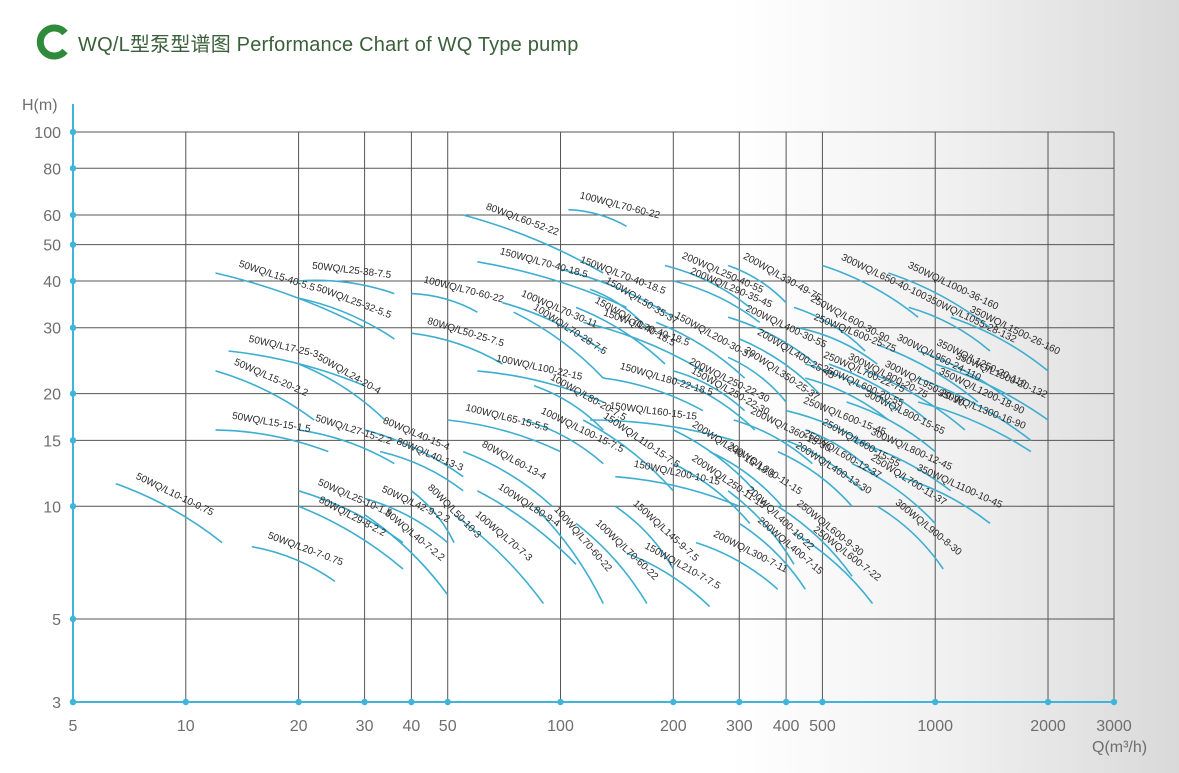  What do you see at coordinates (560, 726) in the screenshot?
I see `x-tick-label: 100` at bounding box center [560, 726].